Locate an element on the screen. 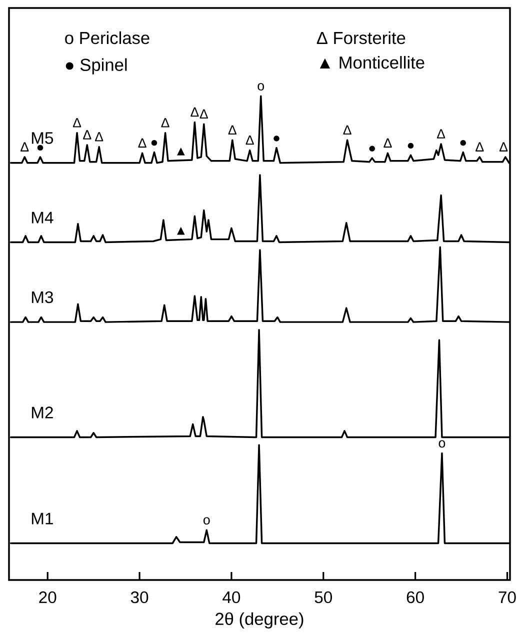 Image resolution: width=517 pixels, height=637 pixels. x-tick-label: 20 is located at coordinates (47, 597).